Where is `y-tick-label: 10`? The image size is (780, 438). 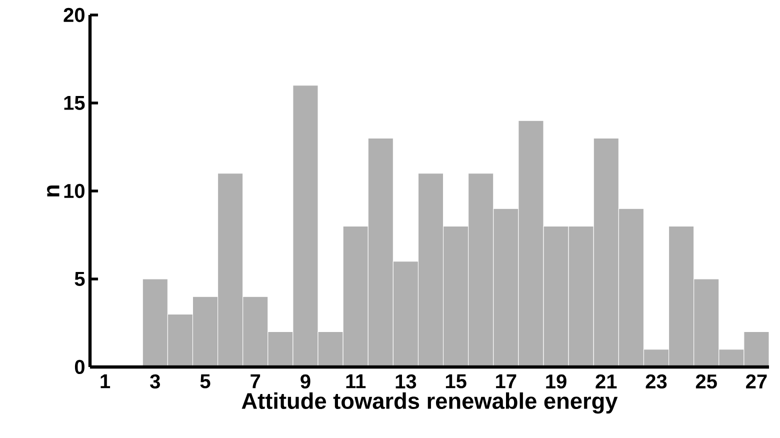
y-tick-label: 10 is located at coordinates (74, 191).